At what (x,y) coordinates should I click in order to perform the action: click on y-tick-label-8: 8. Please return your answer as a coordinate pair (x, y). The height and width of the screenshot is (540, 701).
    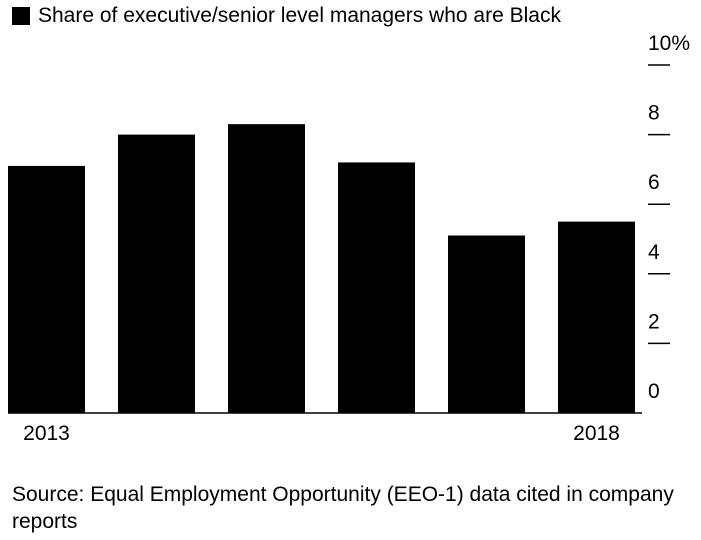
    Looking at the image, I should click on (654, 113).